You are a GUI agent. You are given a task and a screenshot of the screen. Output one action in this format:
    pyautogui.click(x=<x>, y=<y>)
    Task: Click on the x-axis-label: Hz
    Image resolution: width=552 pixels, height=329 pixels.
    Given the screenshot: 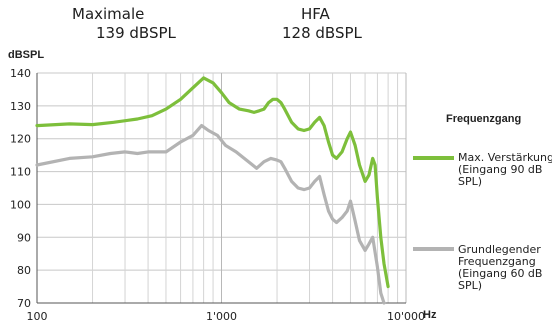 What is the action you would take?
    pyautogui.click(x=430, y=315)
    